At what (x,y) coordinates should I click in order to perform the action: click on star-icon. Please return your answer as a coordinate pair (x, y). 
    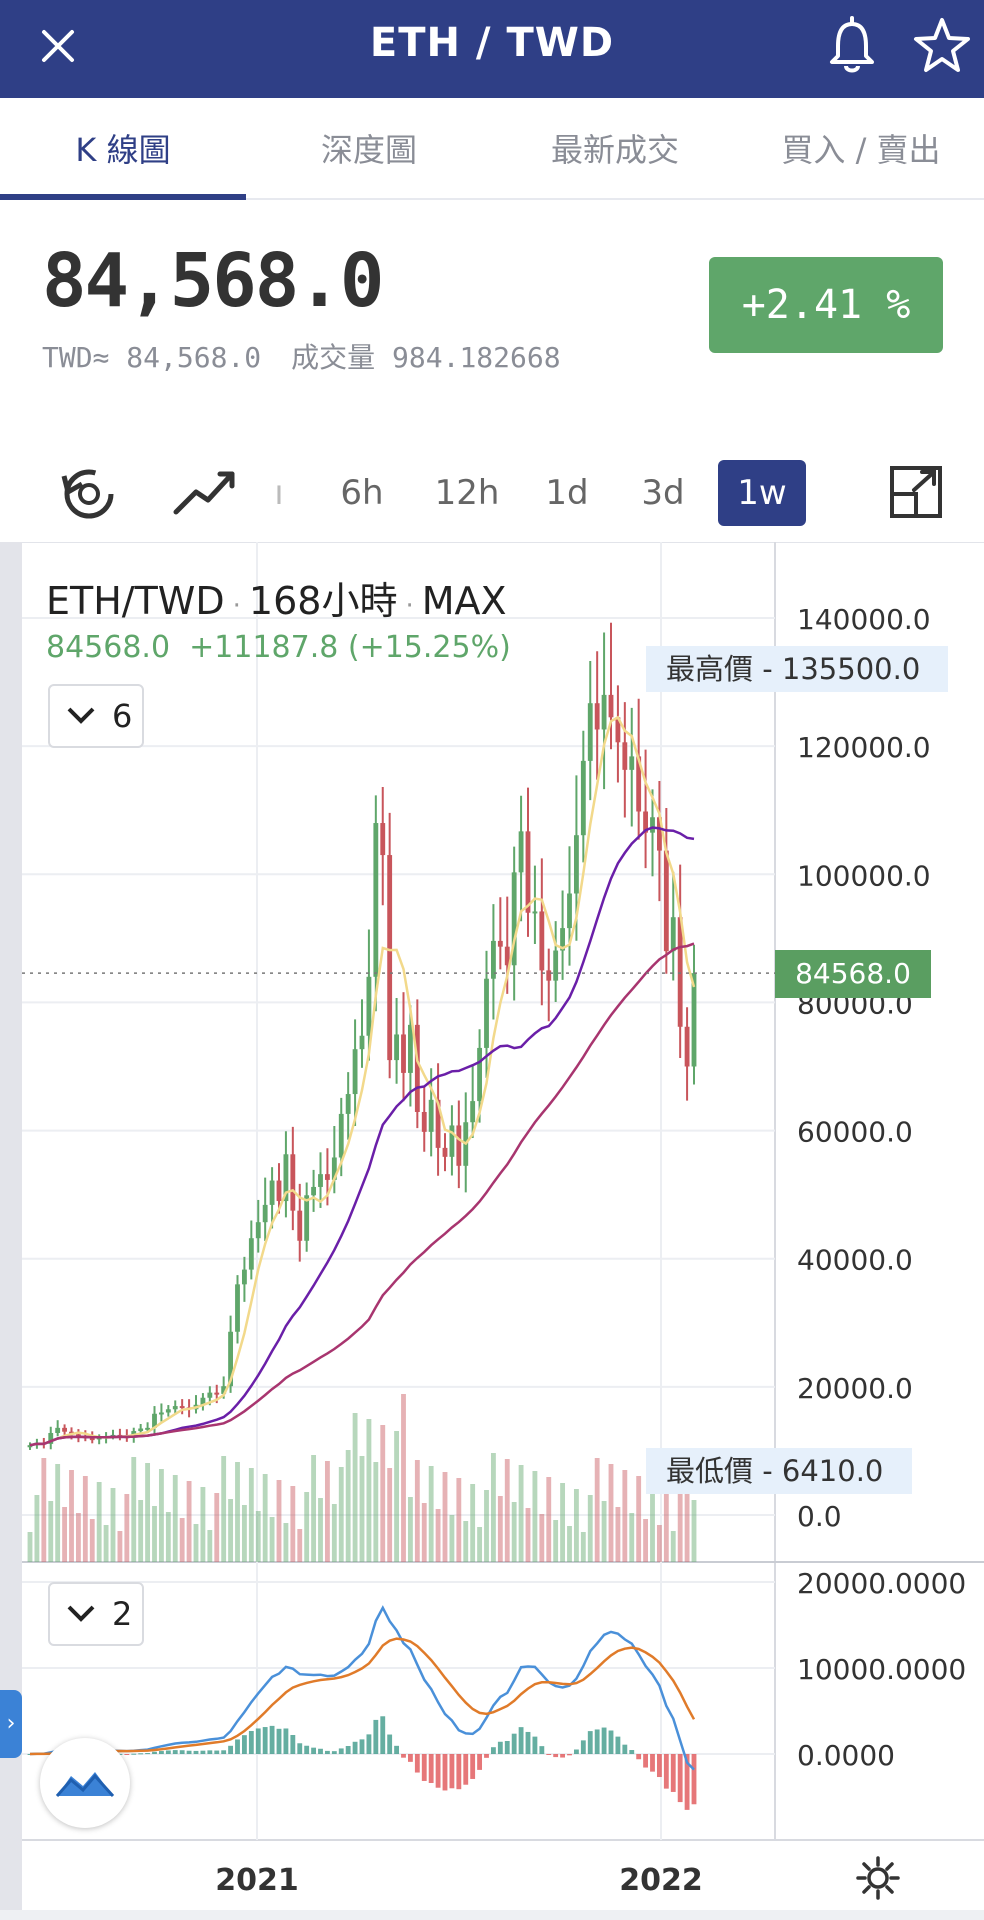
    Looking at the image, I should click on (942, 46).